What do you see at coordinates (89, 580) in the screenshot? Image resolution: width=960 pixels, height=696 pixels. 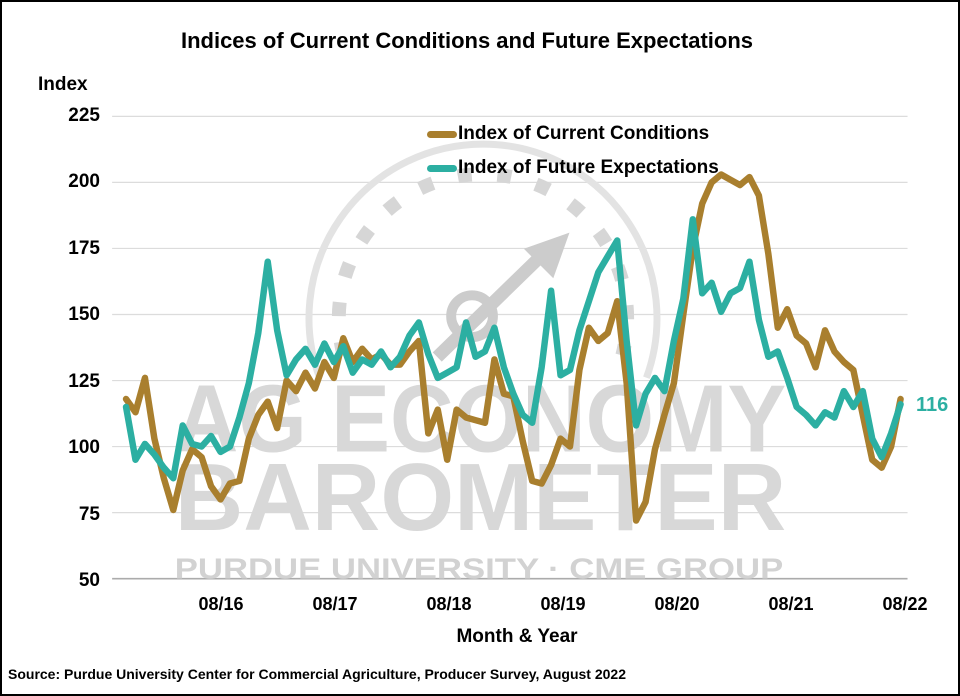 I see `y-tick-label: 50` at bounding box center [89, 580].